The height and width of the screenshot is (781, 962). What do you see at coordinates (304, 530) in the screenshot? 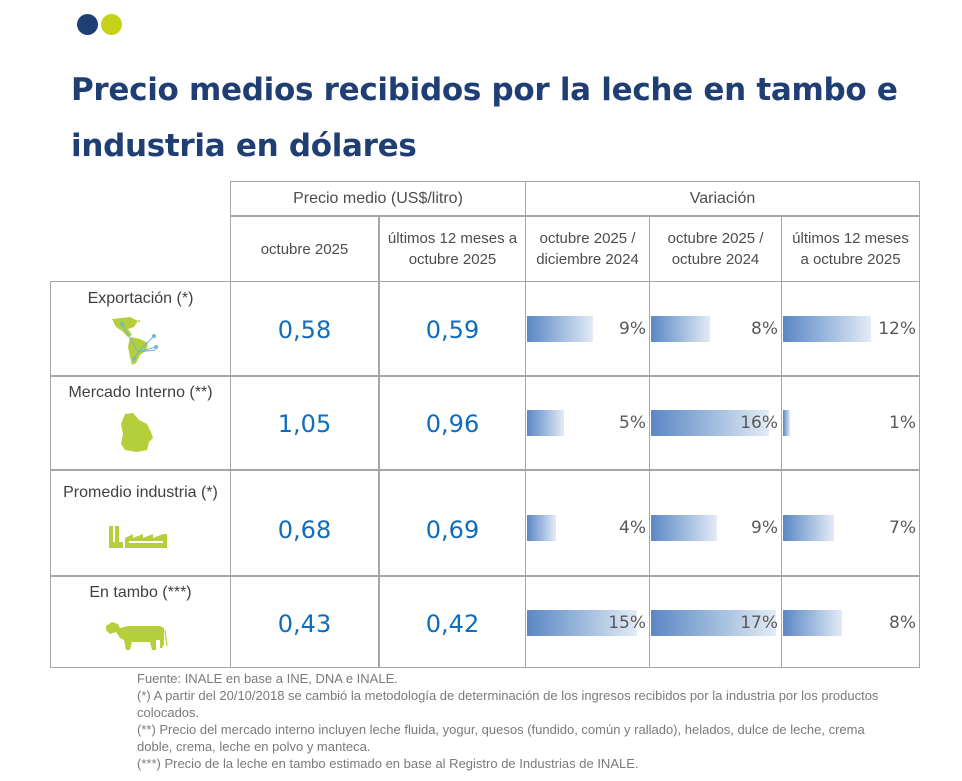
I see `price-month-promedio-industria: 0,68` at bounding box center [304, 530].